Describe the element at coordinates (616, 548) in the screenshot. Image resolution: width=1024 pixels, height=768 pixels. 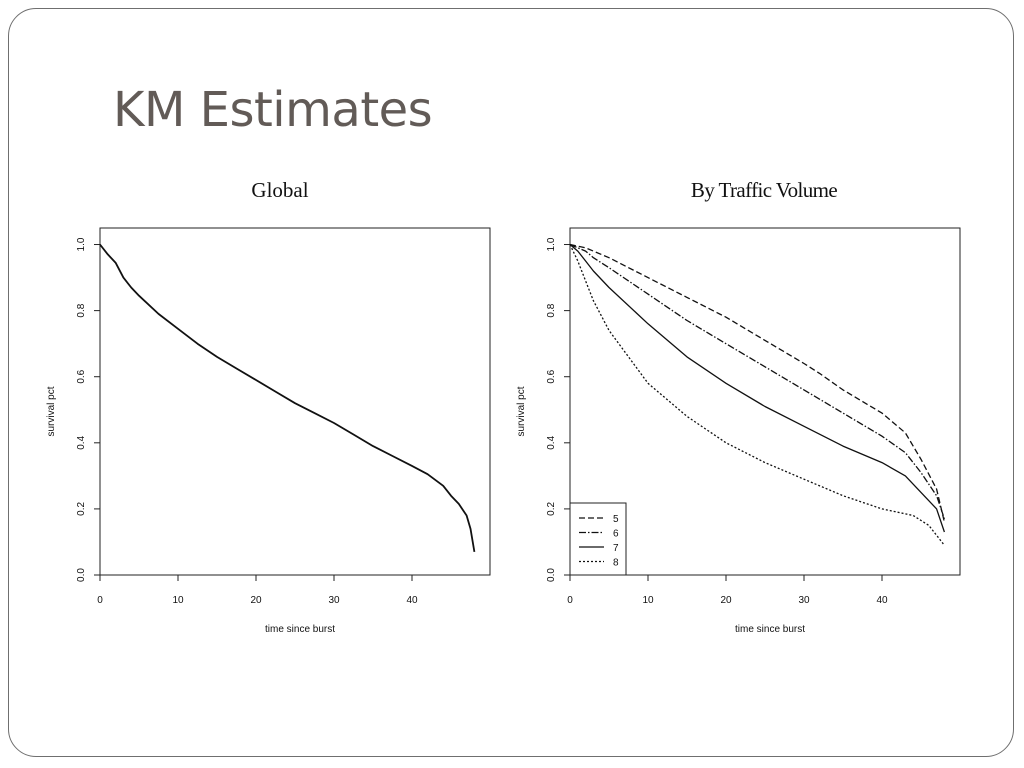
I see `legend-label-7: 7` at that location.